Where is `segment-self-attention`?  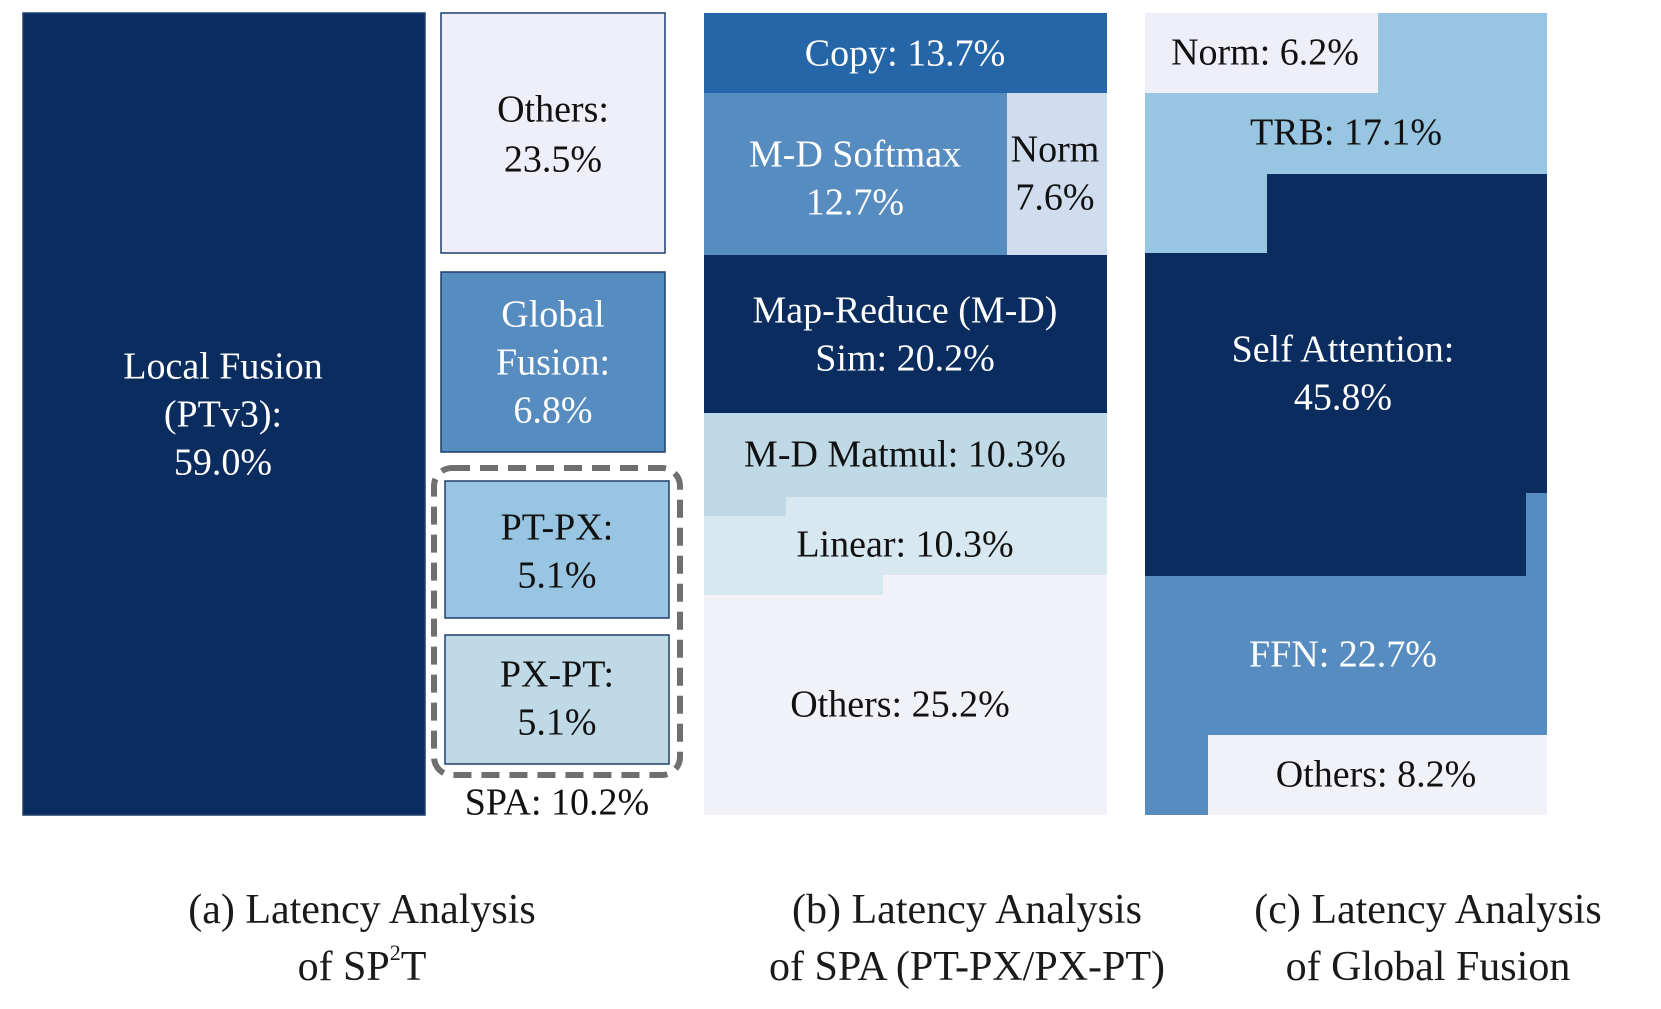 segment-self-attention is located at coordinates (1346, 375).